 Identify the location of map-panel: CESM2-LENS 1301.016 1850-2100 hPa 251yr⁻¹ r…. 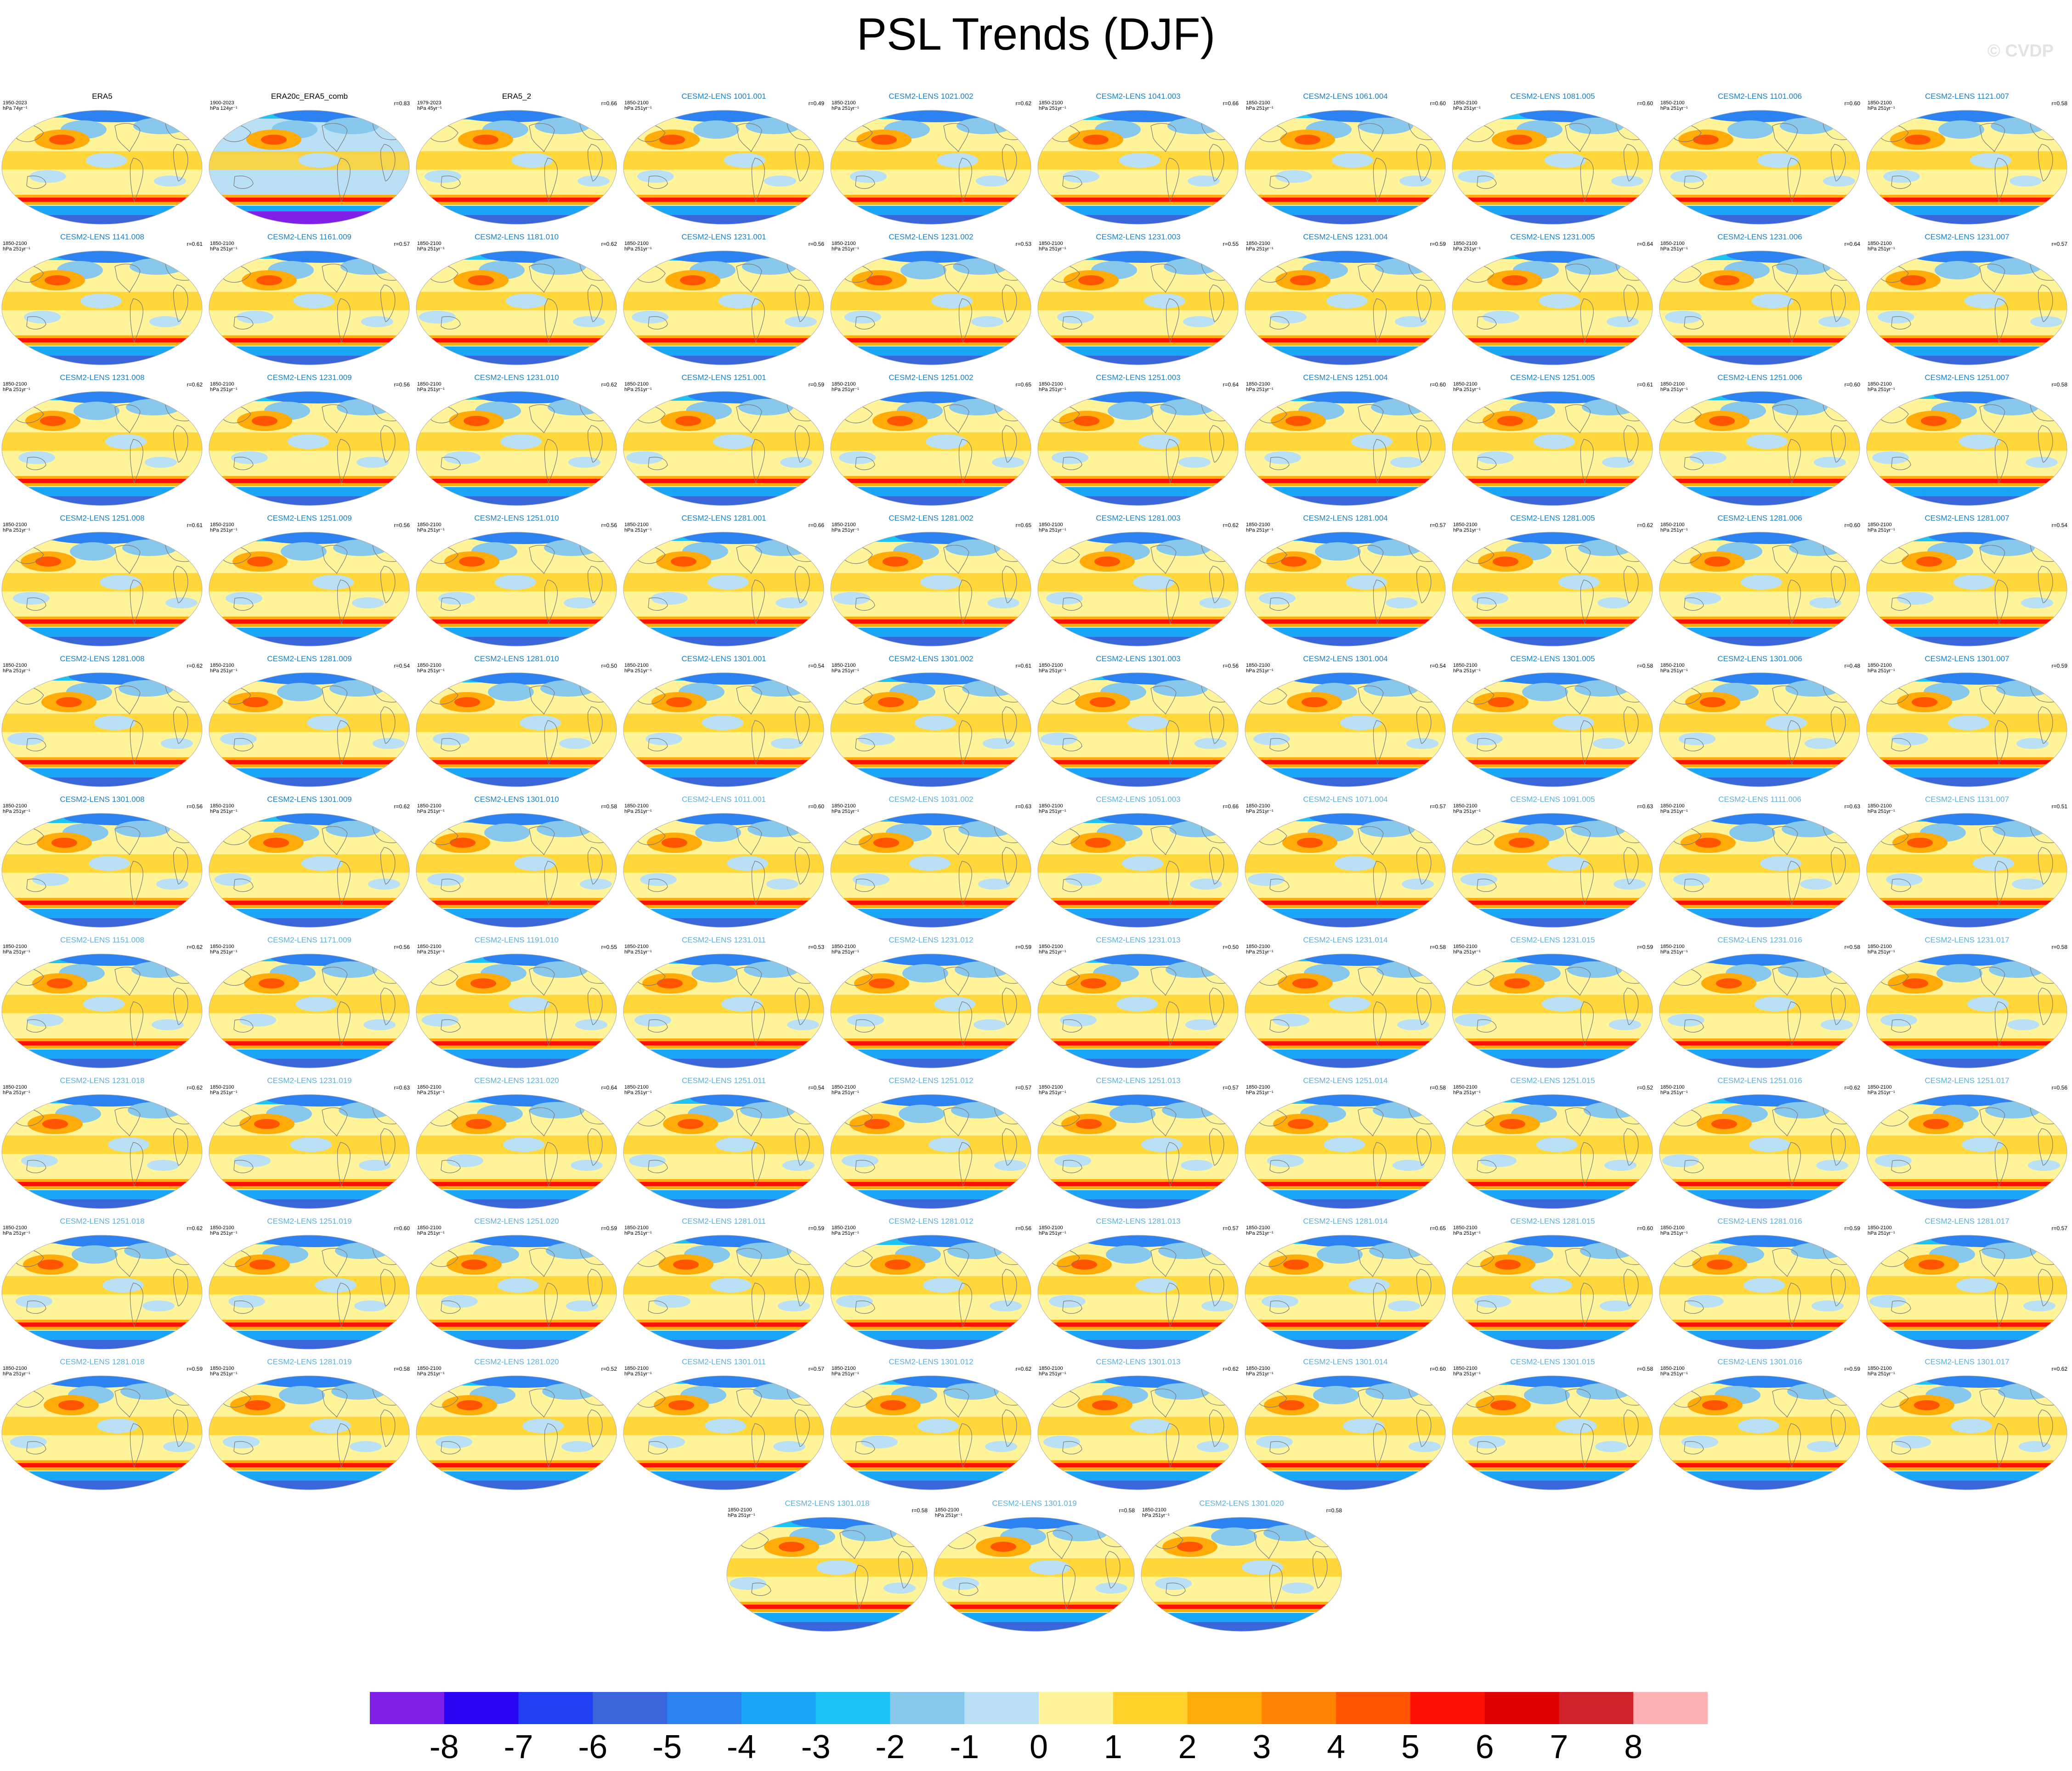
(1760, 1426).